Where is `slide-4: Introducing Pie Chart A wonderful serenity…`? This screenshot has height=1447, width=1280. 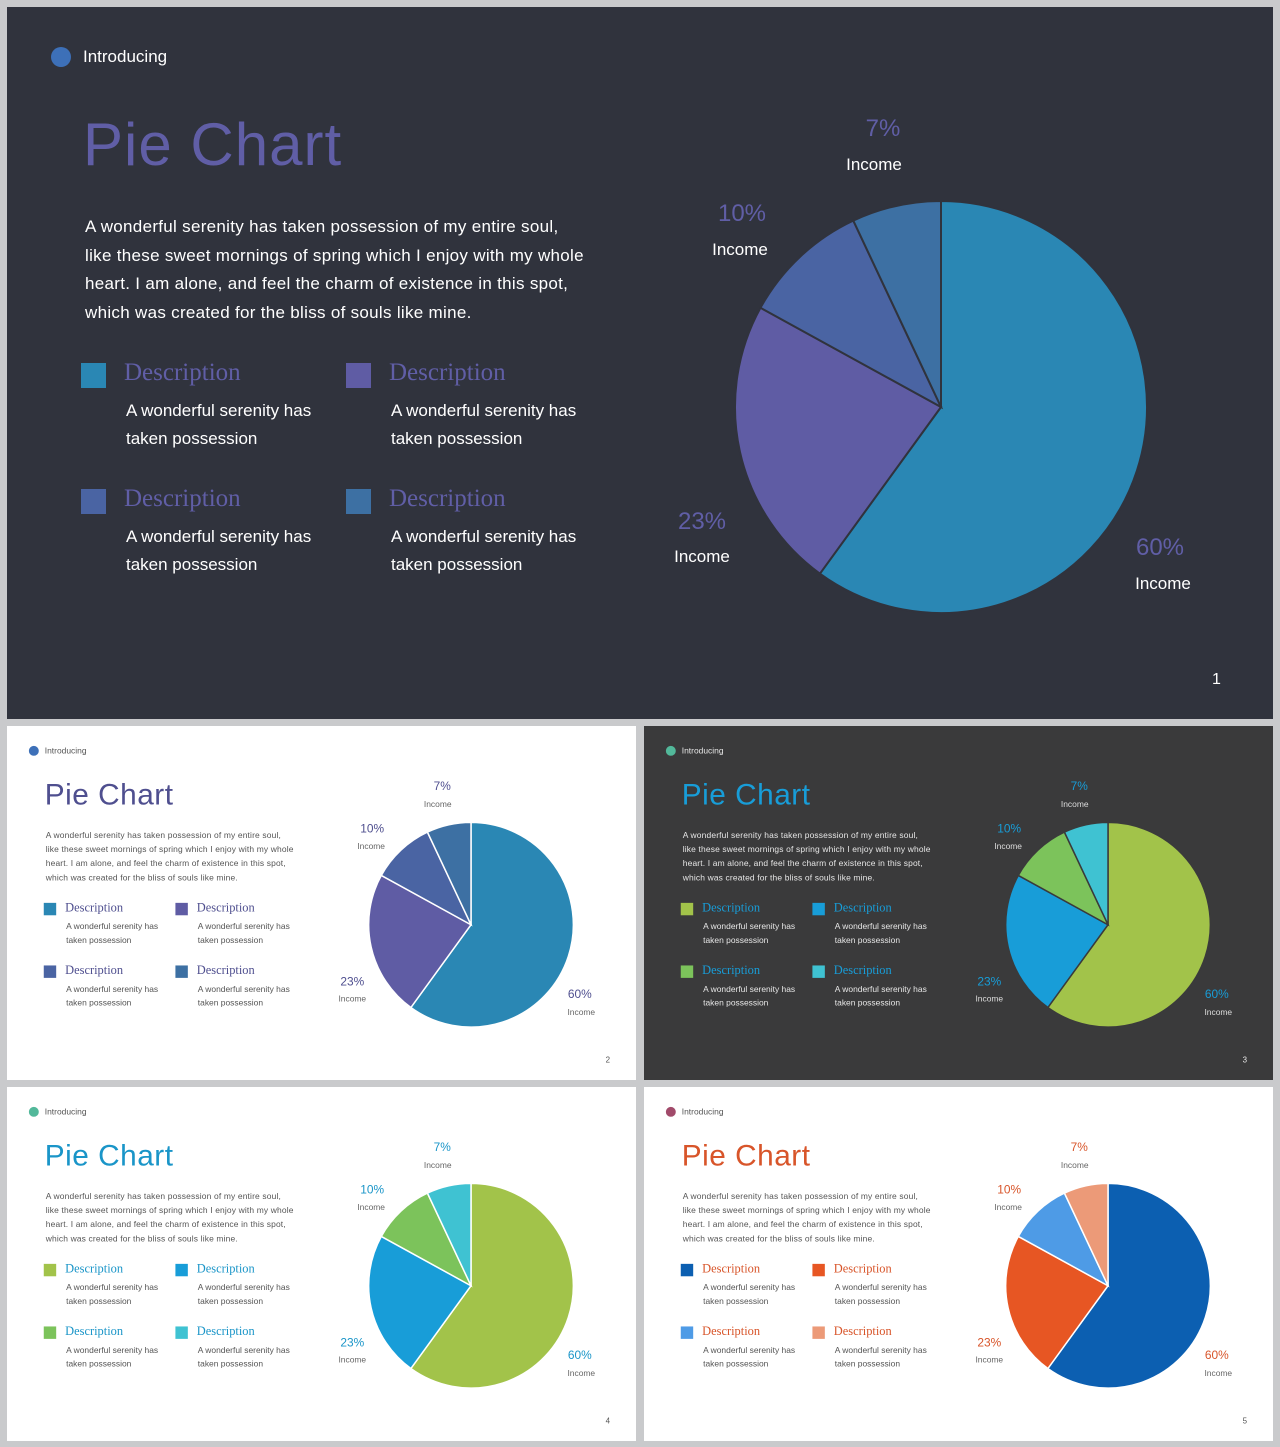 slide-4: Introducing Pie Chart A wonderful serenity… is located at coordinates (321, 1264).